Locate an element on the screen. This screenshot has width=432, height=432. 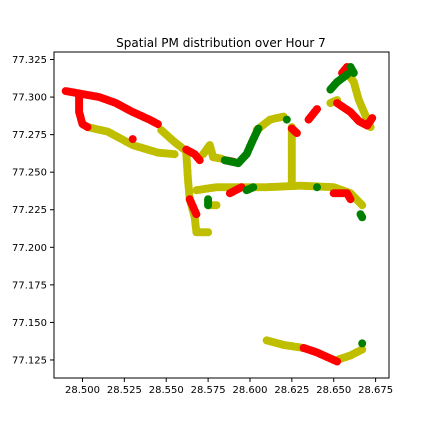
y-tick-label: 77.125 is located at coordinates (29, 360).